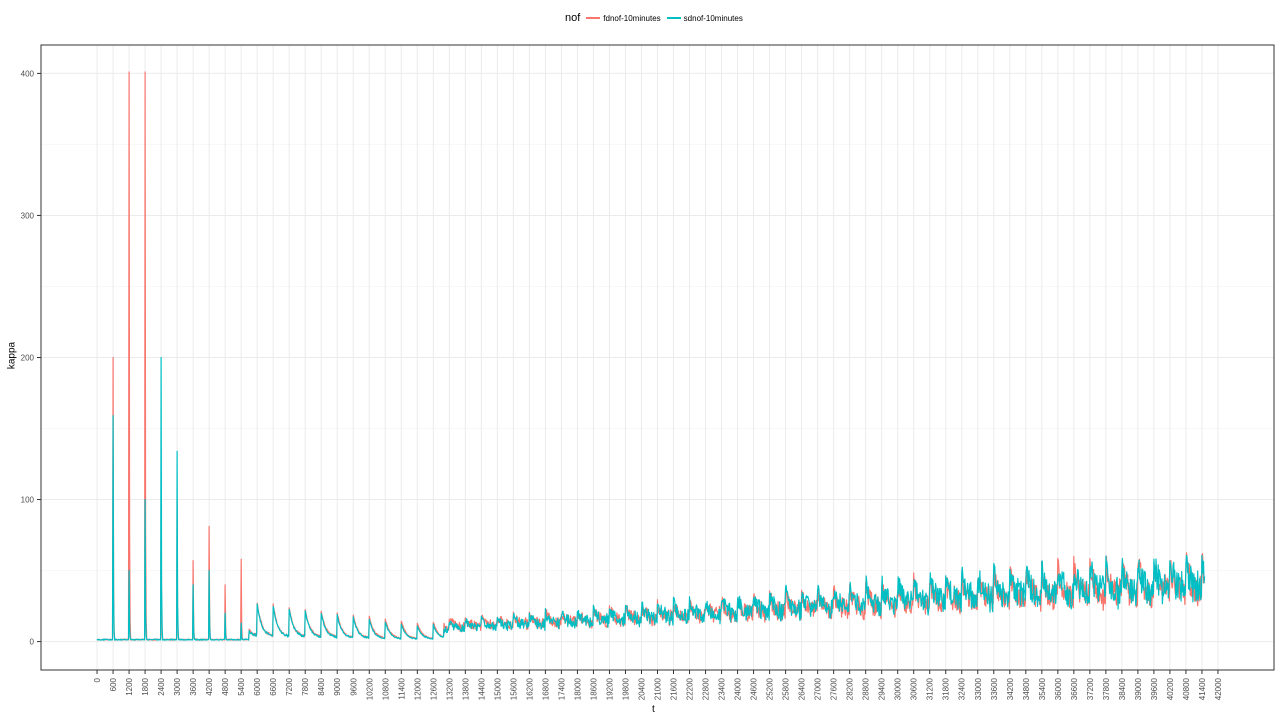 The height and width of the screenshot is (720, 1280). Describe the element at coordinates (713, 18) in the screenshot. I see `legend-label-sdnof: sdnof-10minutes` at that location.